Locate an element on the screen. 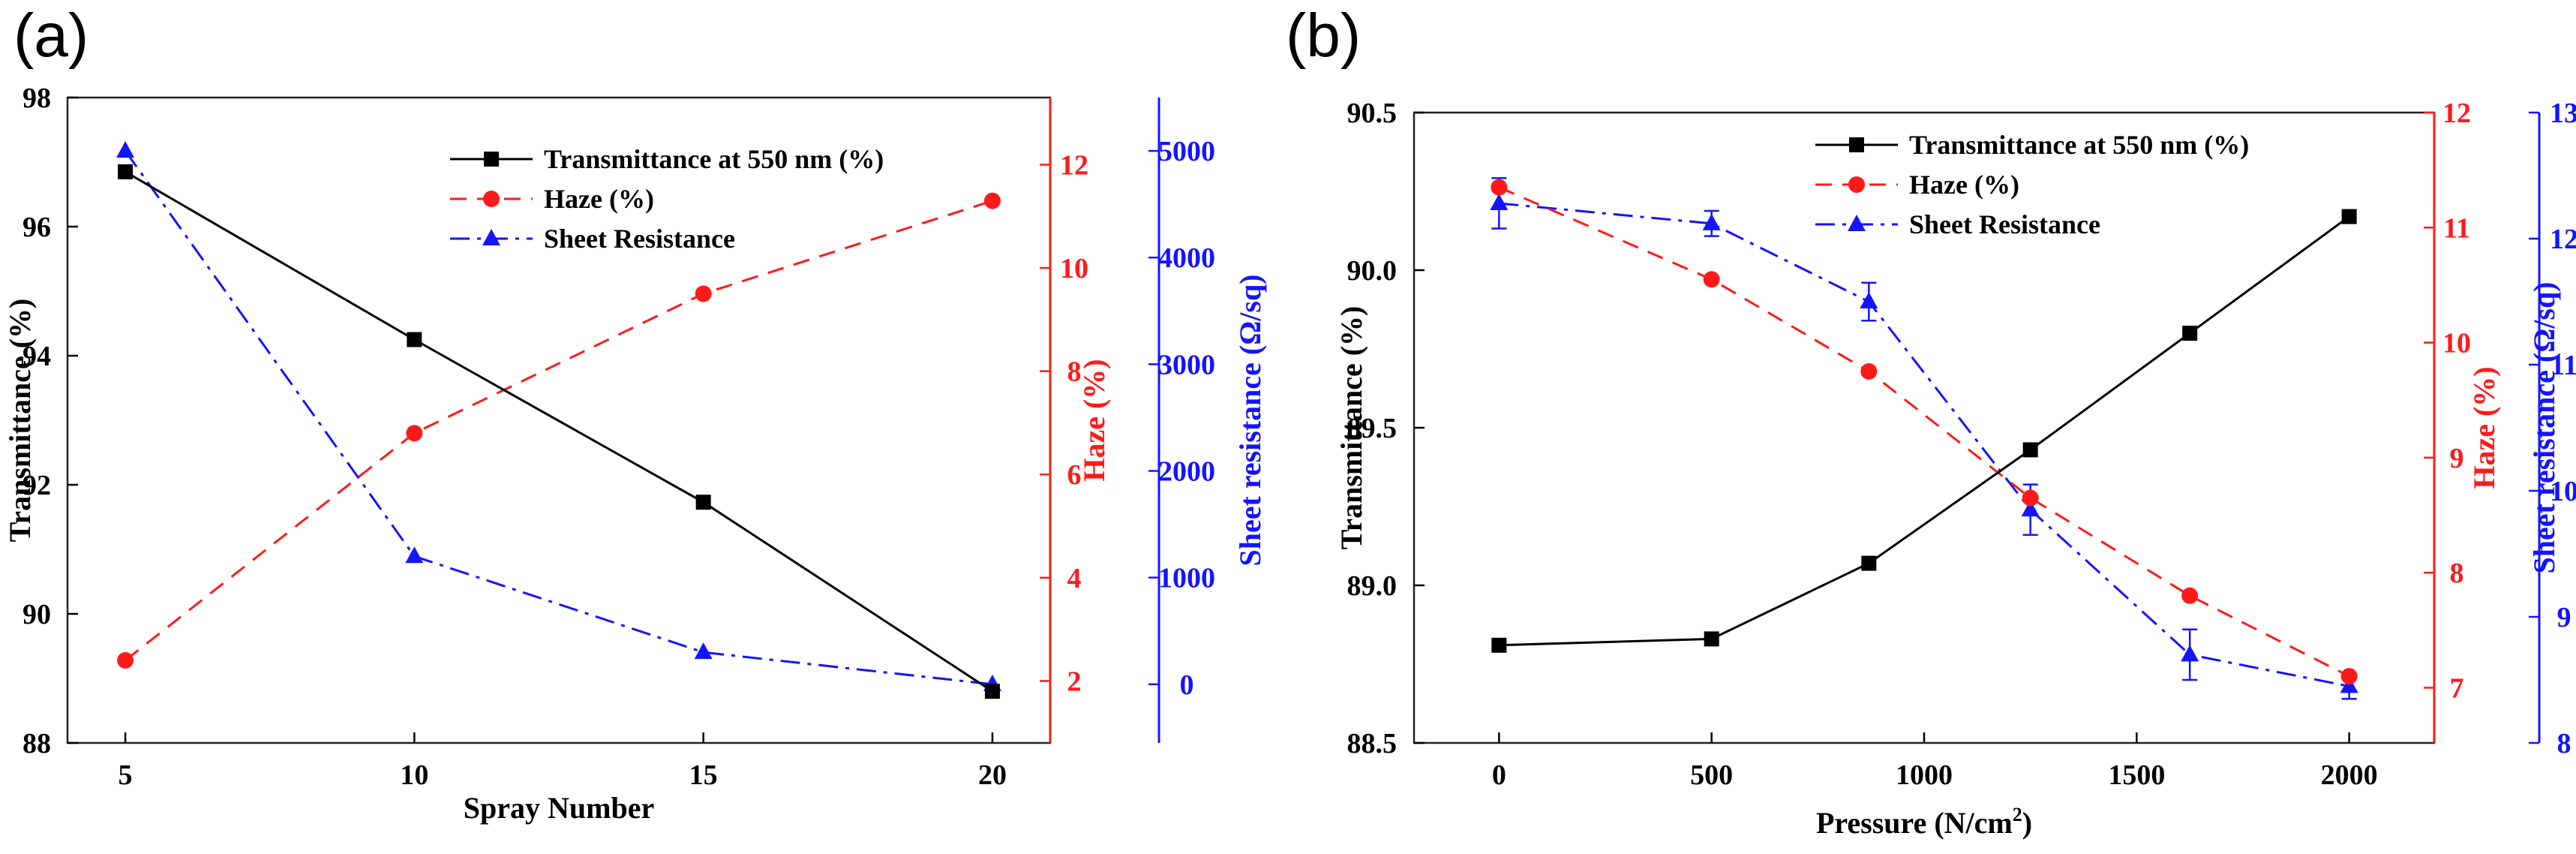 The image size is (2576, 854). outer-tick-label: 0 is located at coordinates (1187, 685).